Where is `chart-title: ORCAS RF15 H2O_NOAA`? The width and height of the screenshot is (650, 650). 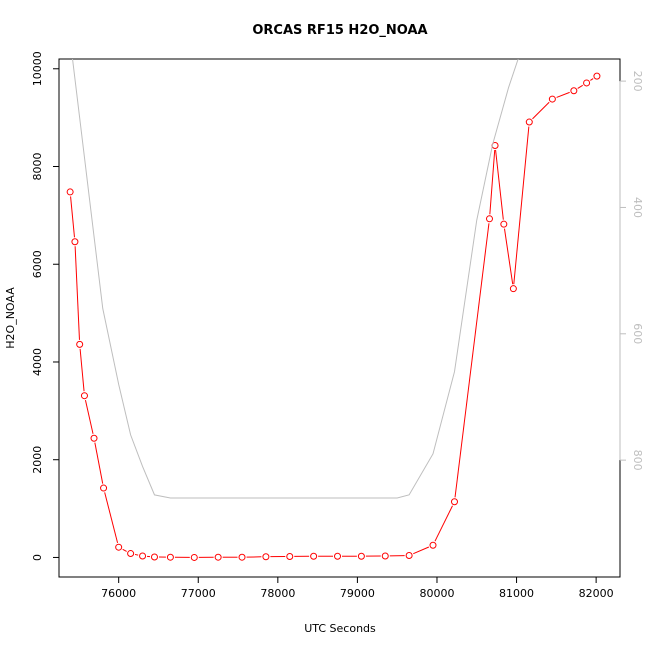 chart-title: ORCAS RF15 H2O_NOAA is located at coordinates (339, 30).